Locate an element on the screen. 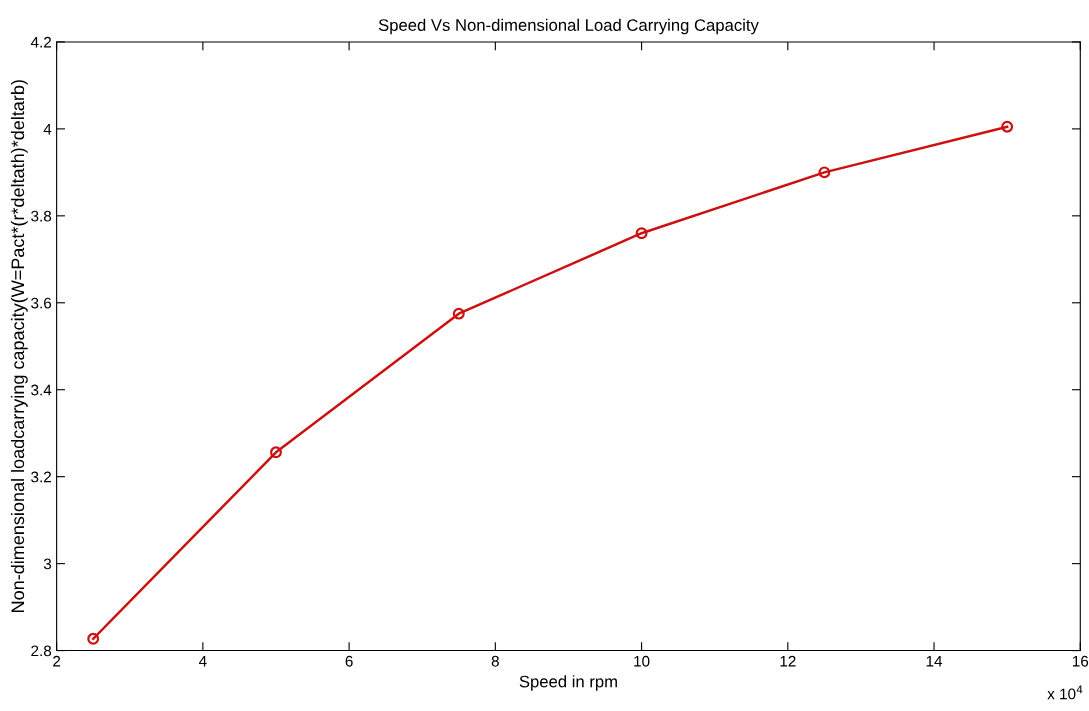 Image resolution: width=1089 pixels, height=711 pixels. x-tick-label: 2 is located at coordinates (57, 661).